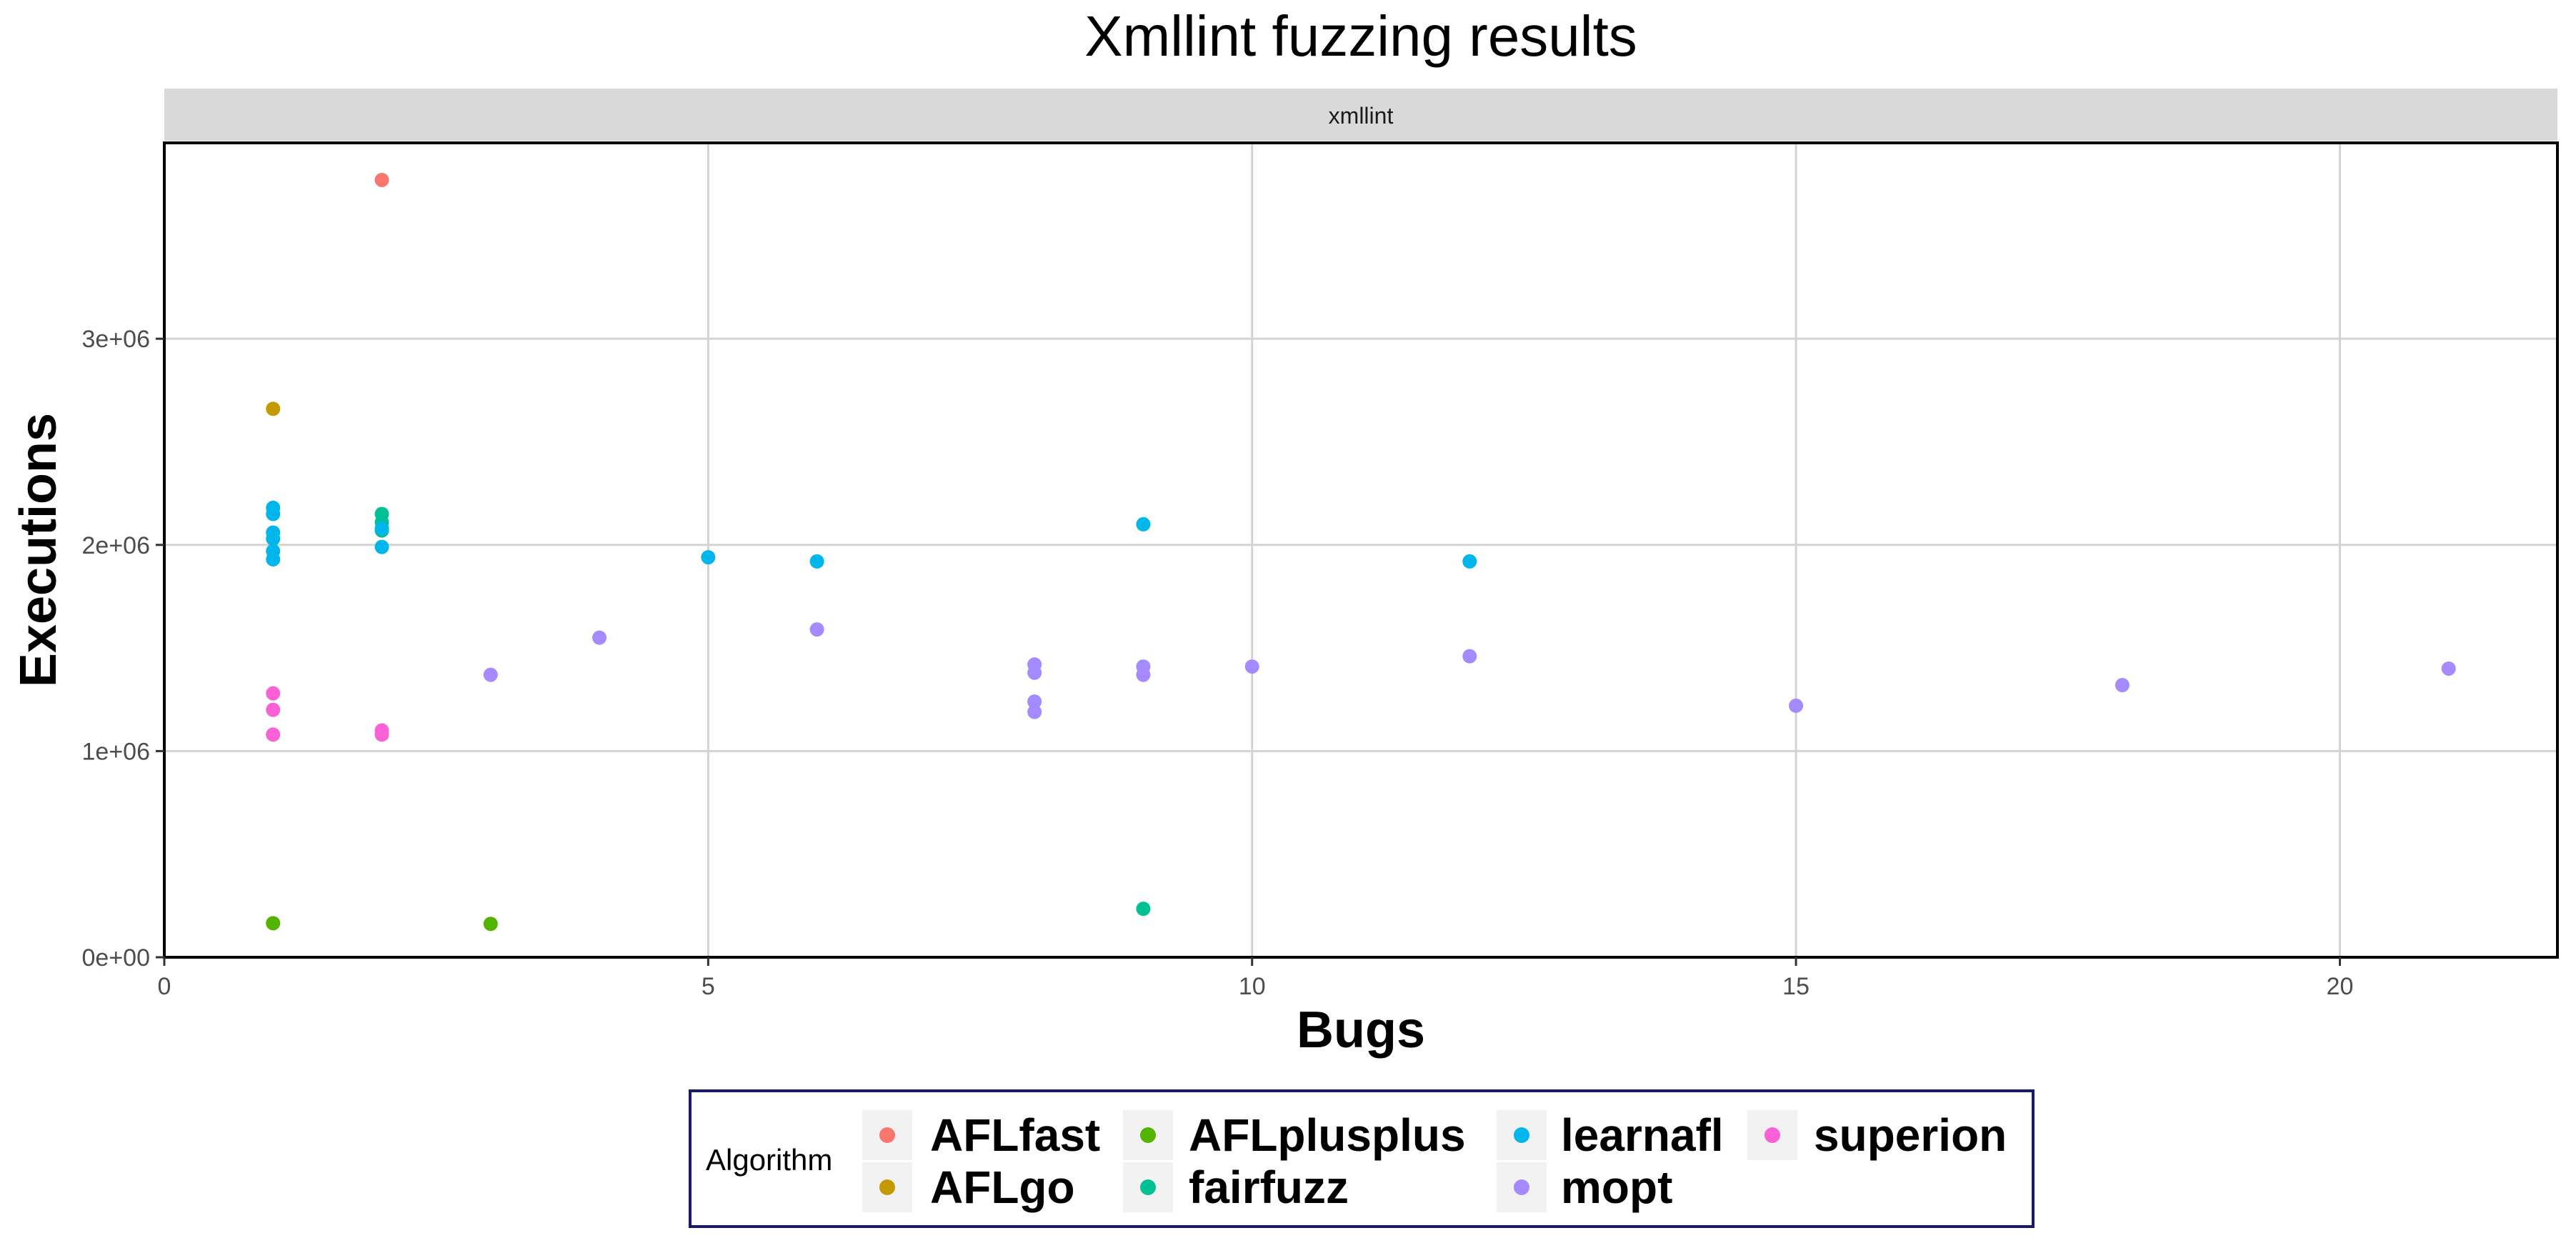 The image size is (2576, 1243). What do you see at coordinates (1003, 1187) in the screenshot?
I see `legend-label-aflgo: AFLgo` at bounding box center [1003, 1187].